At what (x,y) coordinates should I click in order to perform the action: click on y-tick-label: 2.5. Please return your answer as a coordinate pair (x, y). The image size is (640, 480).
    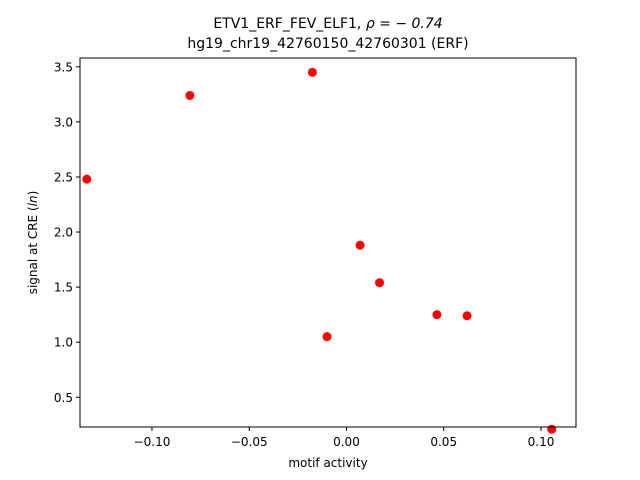
    Looking at the image, I should click on (63, 177).